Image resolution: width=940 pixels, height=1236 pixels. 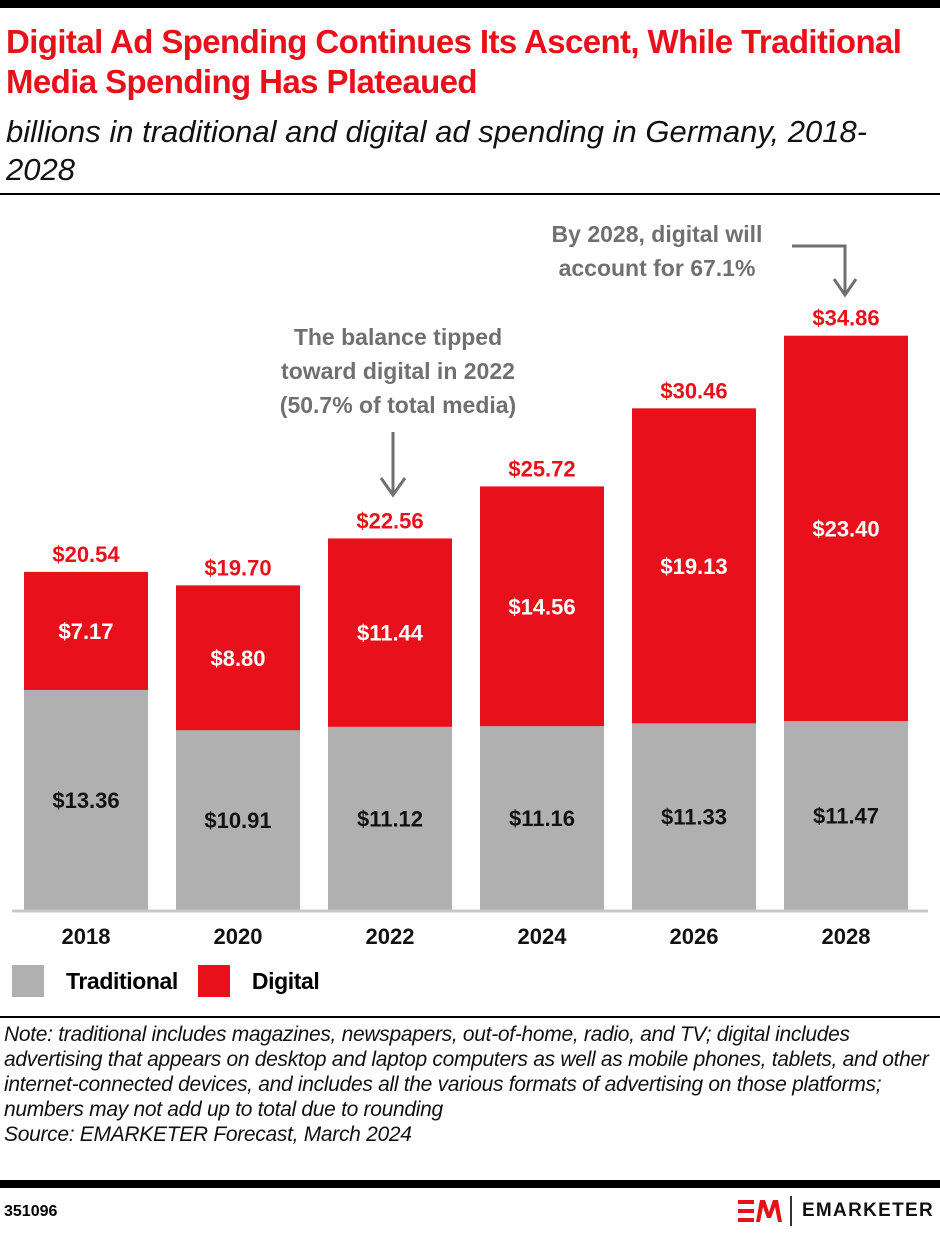 I want to click on annotation-2022-line: toward digital in 2022, so click(x=398, y=371).